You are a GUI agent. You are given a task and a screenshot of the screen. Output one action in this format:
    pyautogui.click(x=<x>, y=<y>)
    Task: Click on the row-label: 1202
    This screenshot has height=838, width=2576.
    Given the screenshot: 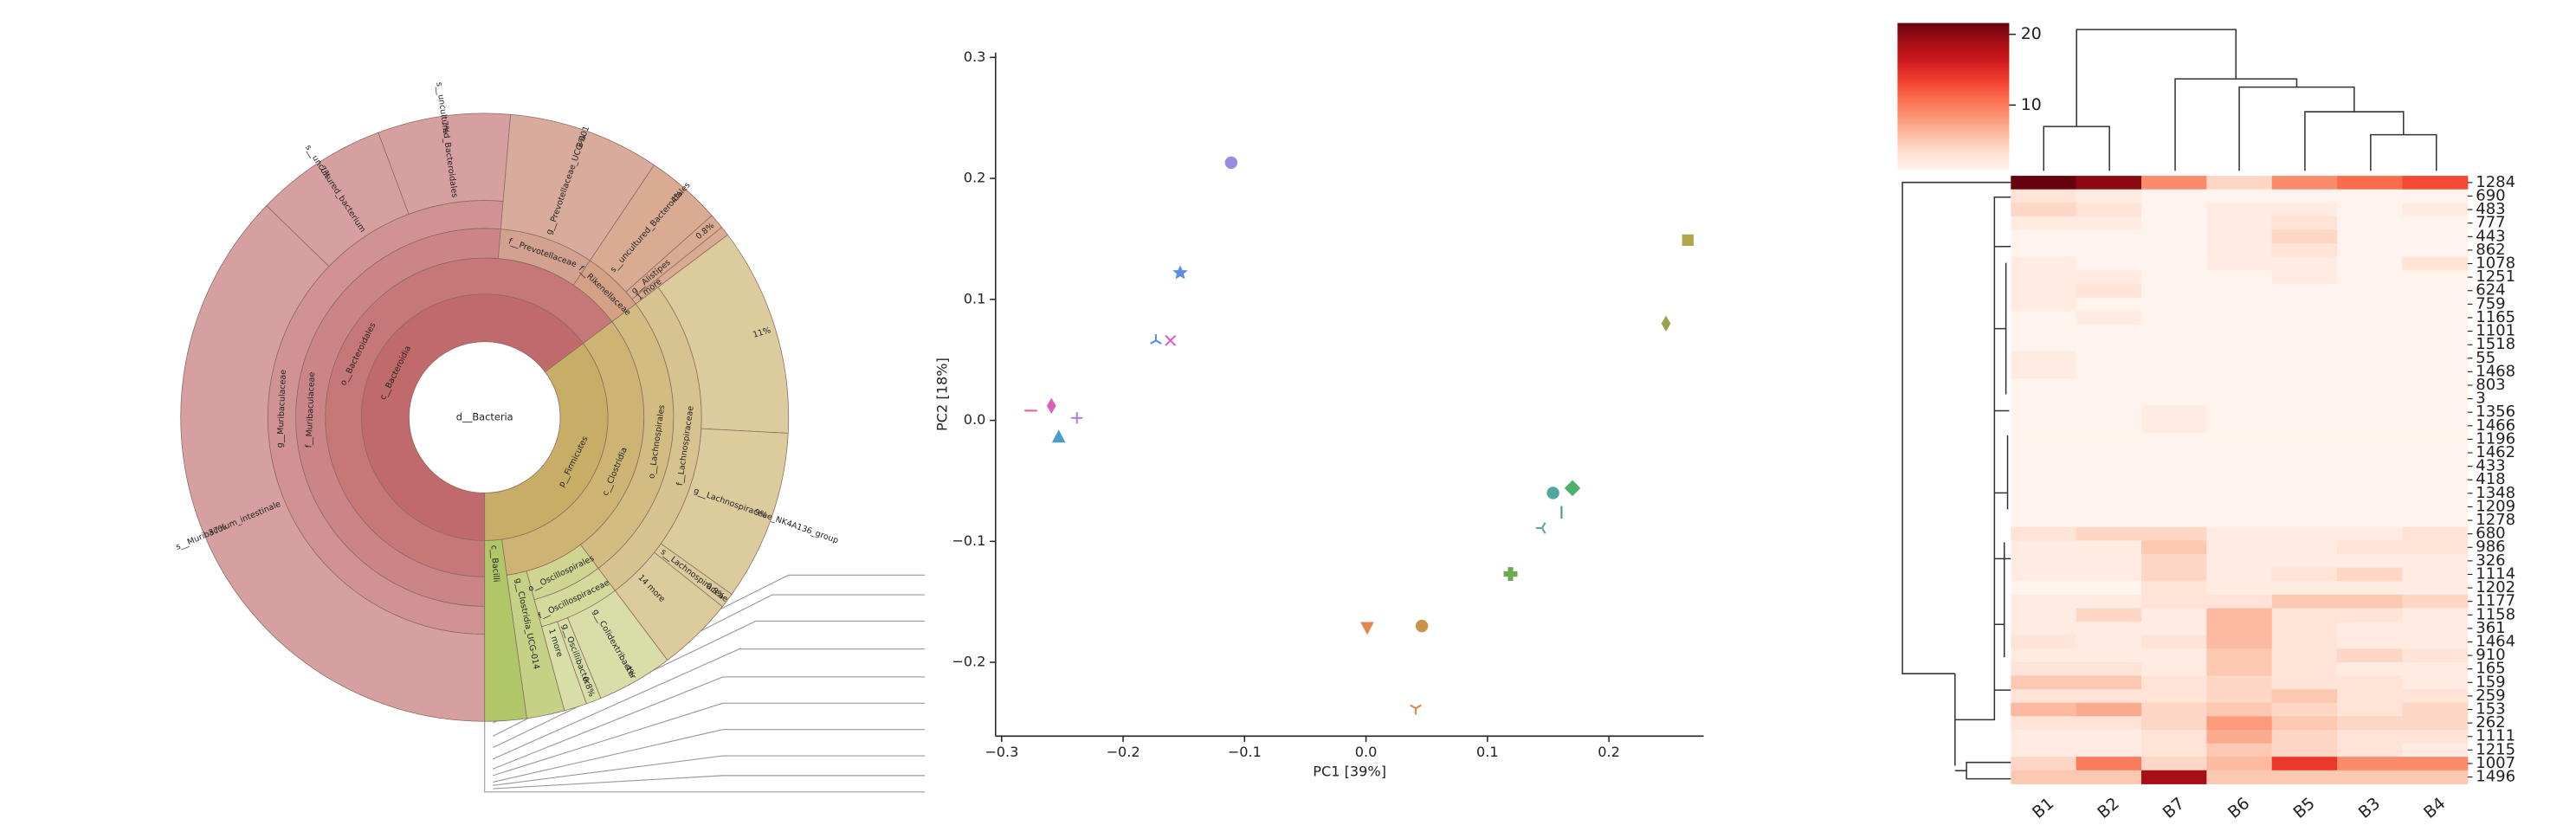 What is the action you would take?
    pyautogui.click(x=2495, y=587)
    